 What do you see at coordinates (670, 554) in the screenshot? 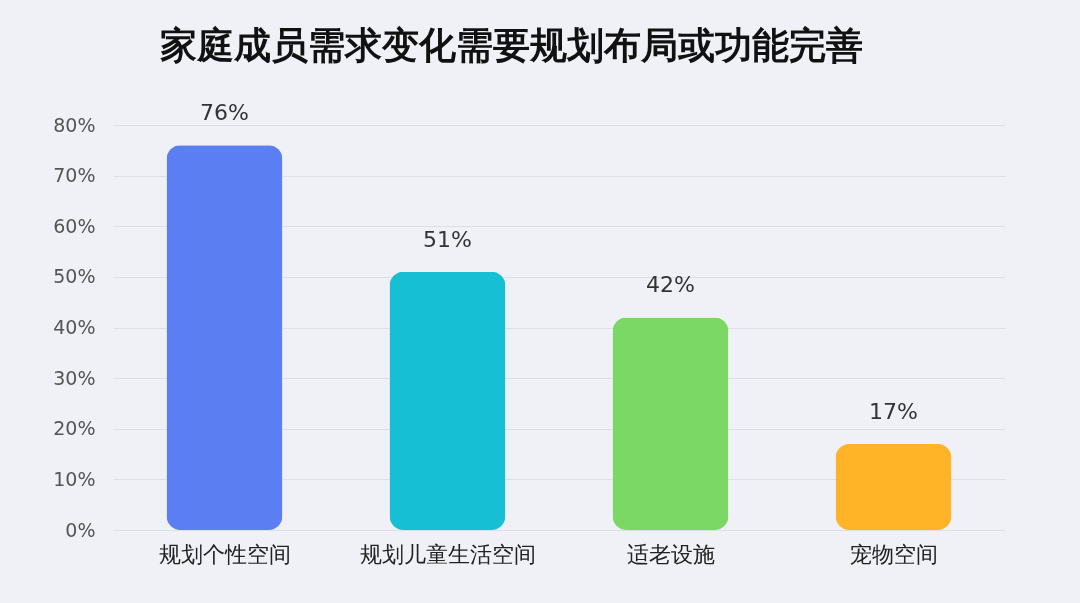
I see `x-tick-label: 适老设施` at bounding box center [670, 554].